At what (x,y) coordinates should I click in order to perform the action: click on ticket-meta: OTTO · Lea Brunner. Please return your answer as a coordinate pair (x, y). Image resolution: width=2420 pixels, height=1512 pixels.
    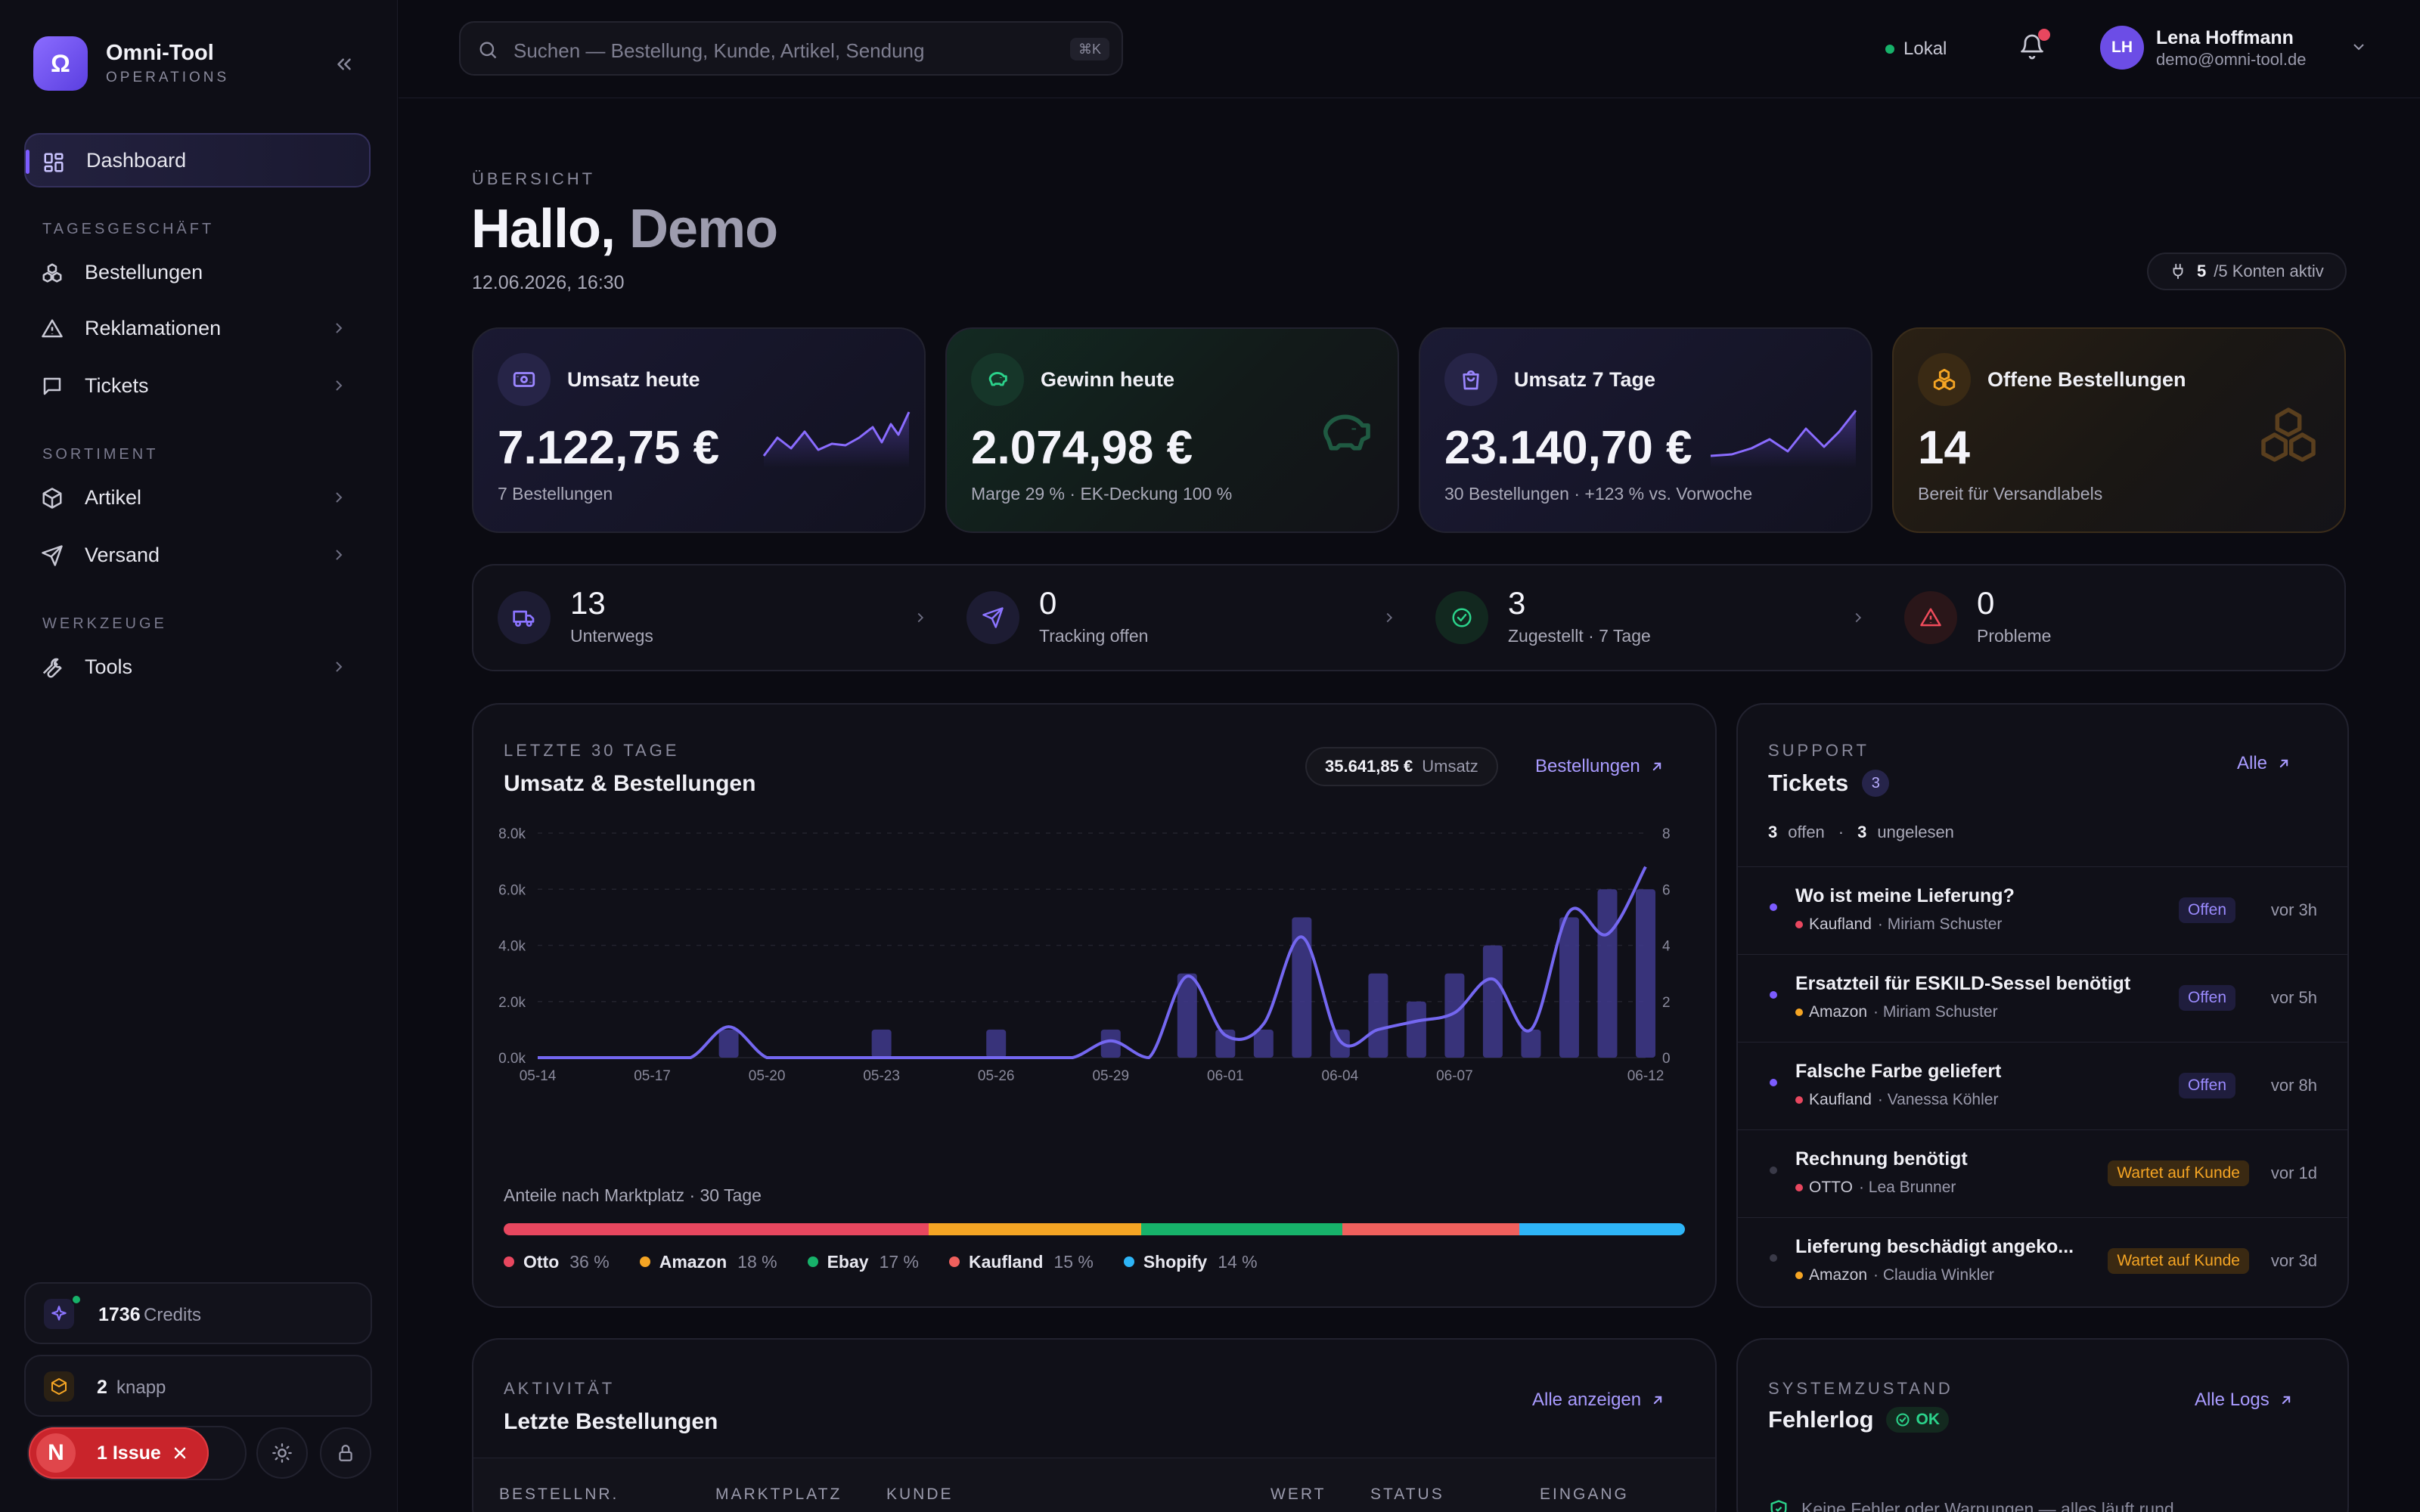
    Looking at the image, I should click on (1875, 1188).